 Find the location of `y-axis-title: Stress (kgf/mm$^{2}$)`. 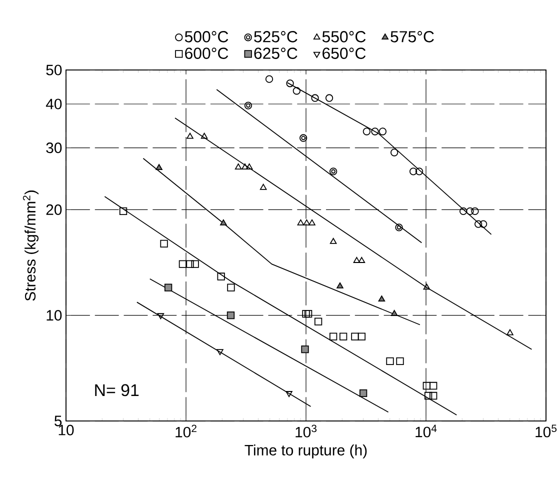

y-axis-title: Stress (kgf/mm$^{2}$) is located at coordinates (30, 245).